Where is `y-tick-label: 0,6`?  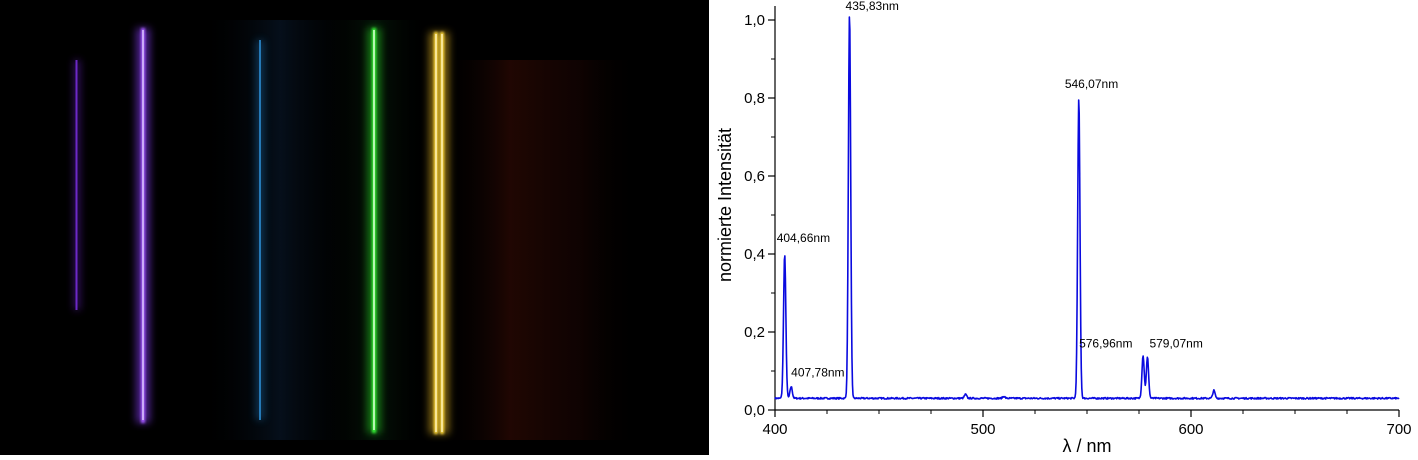 y-tick-label: 0,6 is located at coordinates (754, 176).